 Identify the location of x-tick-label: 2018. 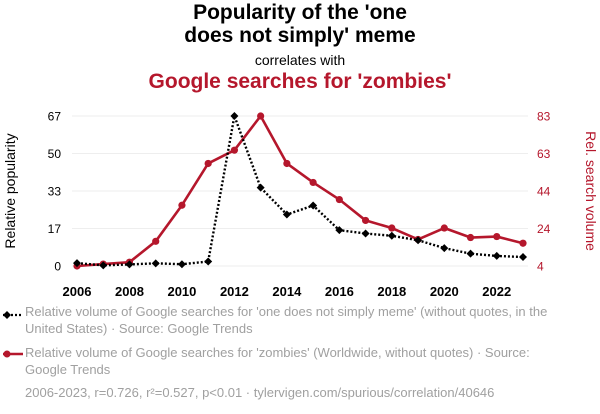
(391, 291).